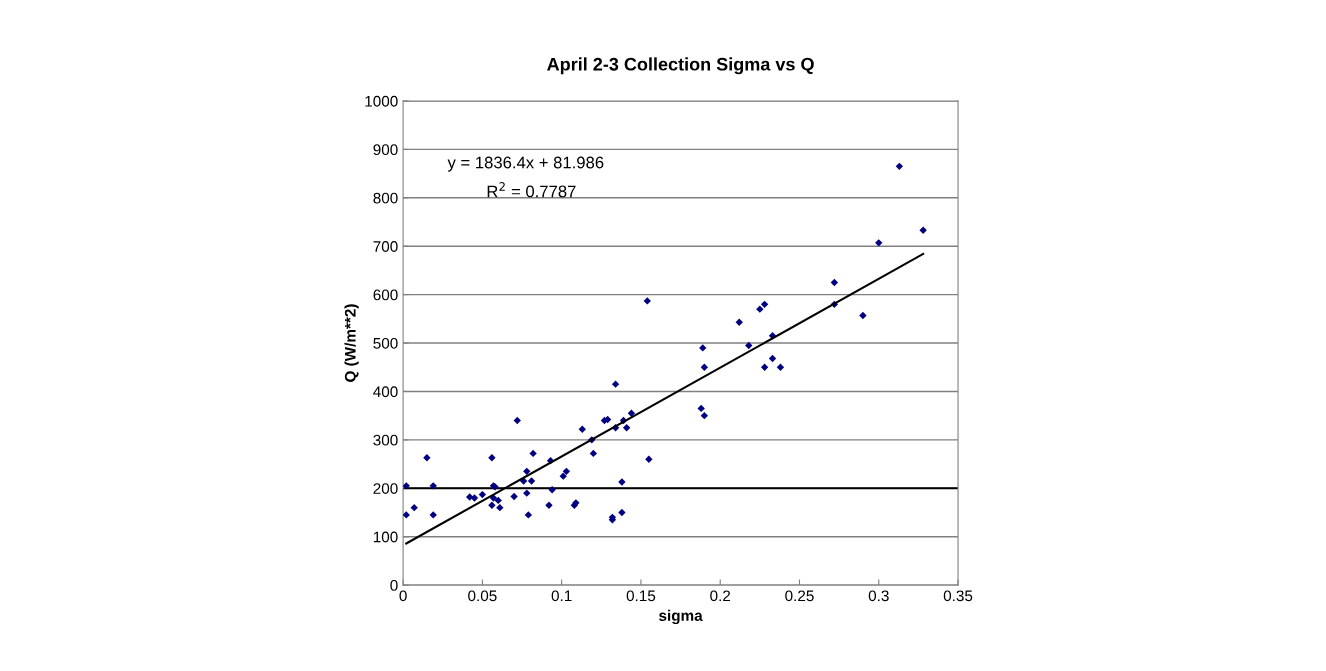 This screenshot has height=671, width=1326. What do you see at coordinates (403, 596) in the screenshot?
I see `x-tick-label: 0` at bounding box center [403, 596].